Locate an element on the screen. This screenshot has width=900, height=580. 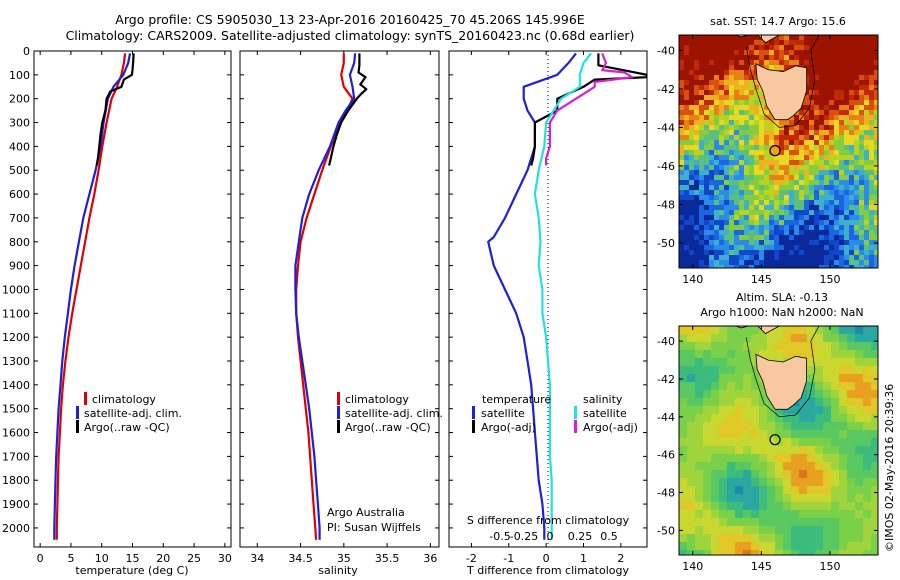
series-line-climatology is located at coordinates (91, 296).